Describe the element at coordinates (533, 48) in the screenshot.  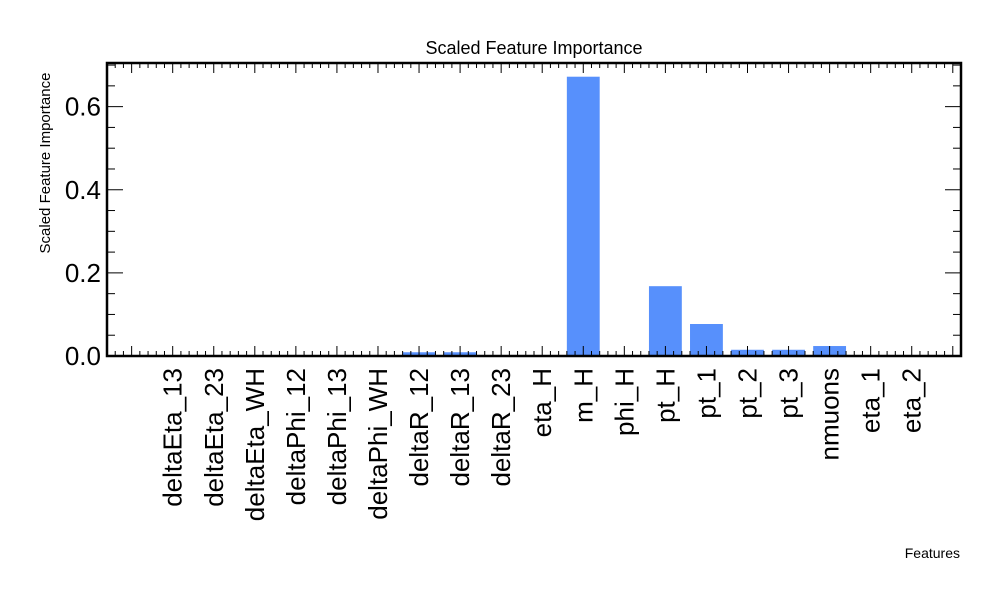
I see `chart-title: Scaled Feature Importance` at that location.